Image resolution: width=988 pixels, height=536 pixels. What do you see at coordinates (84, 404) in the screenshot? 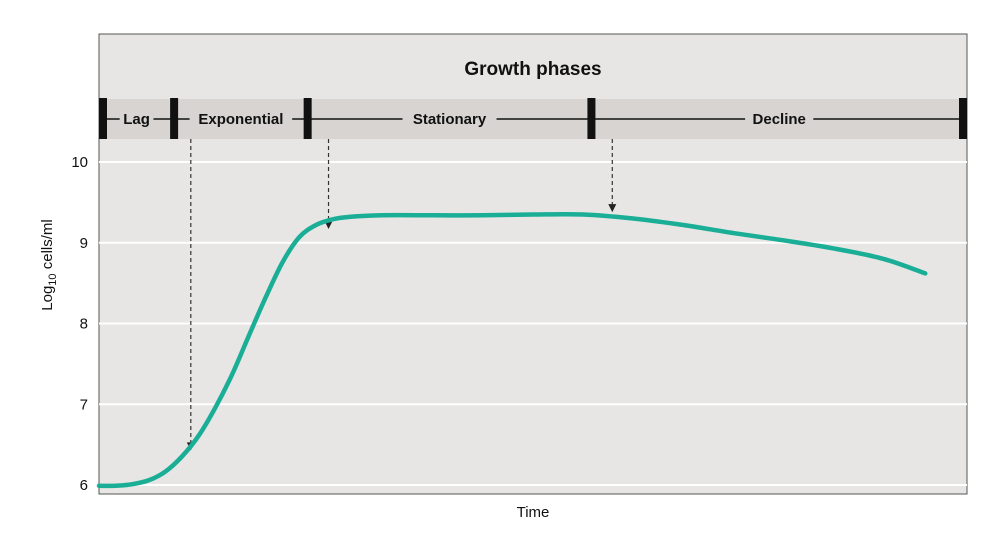
I see `y-tick-label: 7` at bounding box center [84, 404].